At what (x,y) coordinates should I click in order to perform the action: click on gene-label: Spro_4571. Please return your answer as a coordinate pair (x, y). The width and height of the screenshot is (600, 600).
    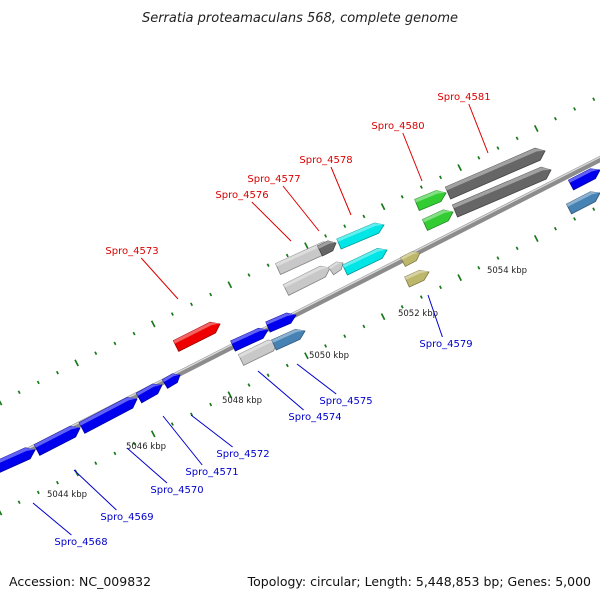
    Looking at the image, I should click on (211, 472).